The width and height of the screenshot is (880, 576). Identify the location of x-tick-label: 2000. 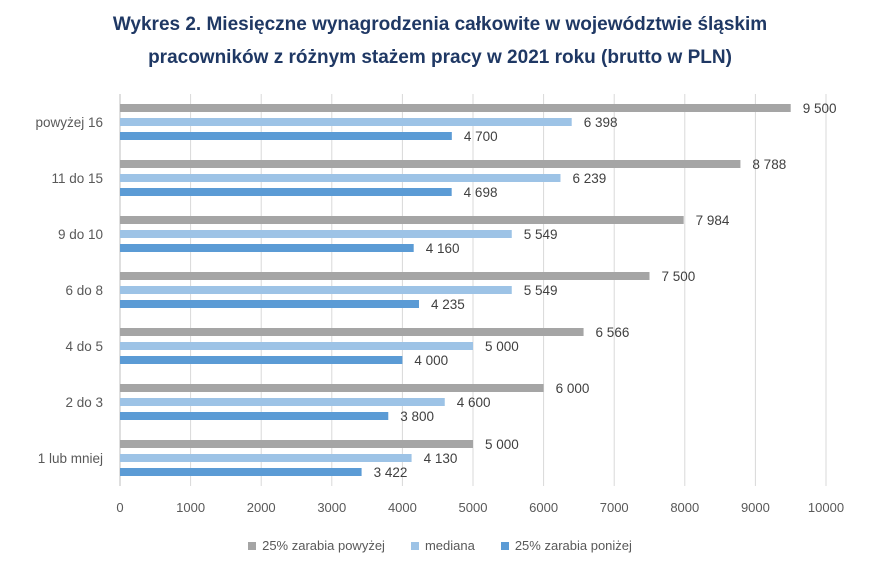
(261, 507).